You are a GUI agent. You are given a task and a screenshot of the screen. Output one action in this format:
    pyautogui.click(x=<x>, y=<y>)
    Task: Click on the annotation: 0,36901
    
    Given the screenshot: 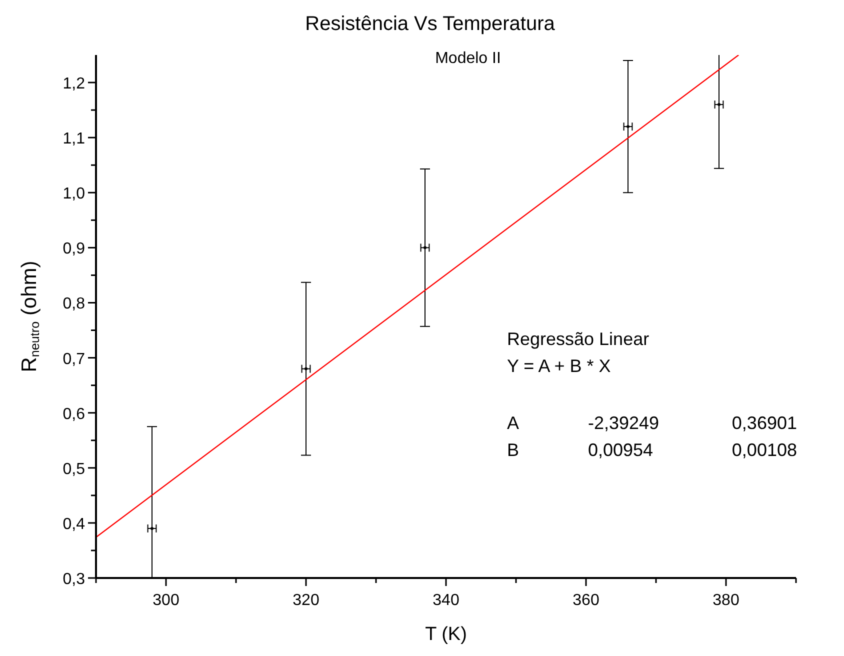 What is the action you would take?
    pyautogui.click(x=764, y=423)
    